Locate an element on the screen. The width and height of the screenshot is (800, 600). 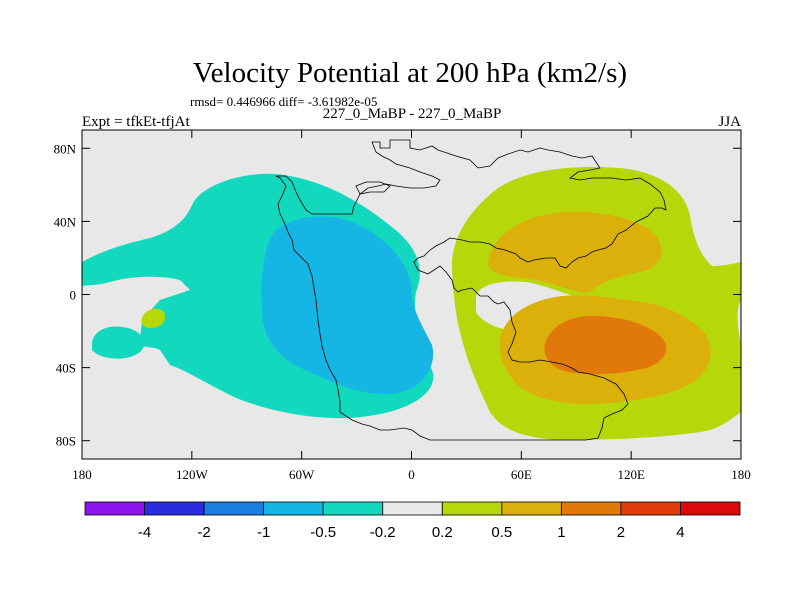
colorbar-label: -4 is located at coordinates (144, 532).